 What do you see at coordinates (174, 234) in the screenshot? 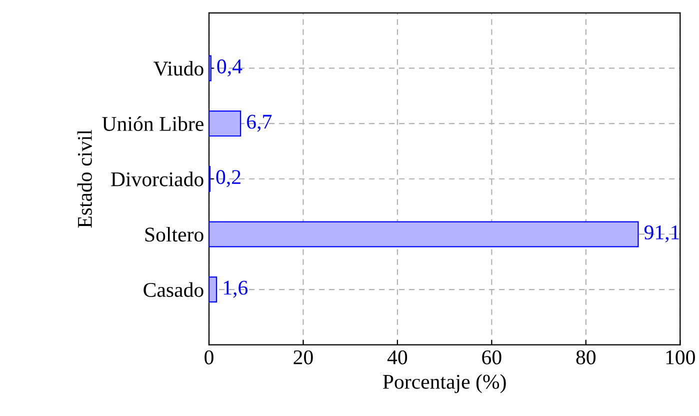
I see `y-tick-label: Soltero` at bounding box center [174, 234].